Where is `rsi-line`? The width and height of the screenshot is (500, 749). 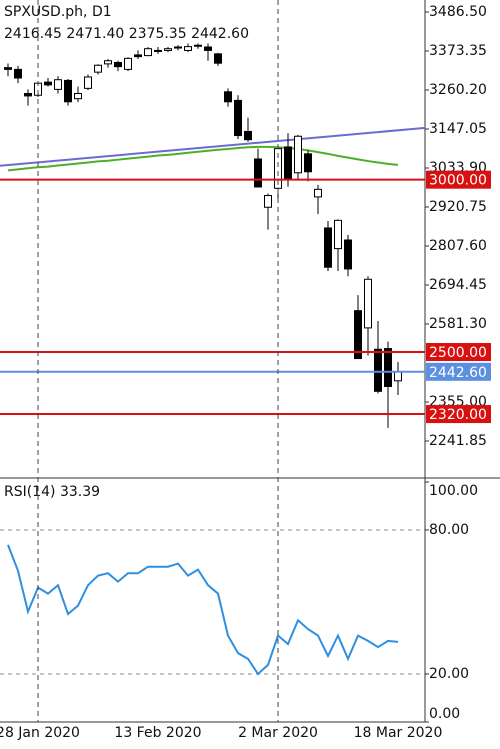
rsi-line is located at coordinates (203, 610).